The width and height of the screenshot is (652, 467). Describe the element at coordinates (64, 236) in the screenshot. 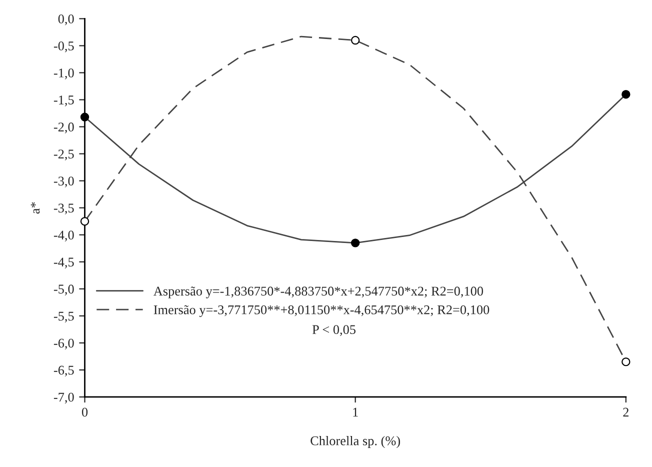

I see `y-tick-label: -4,0` at that location.